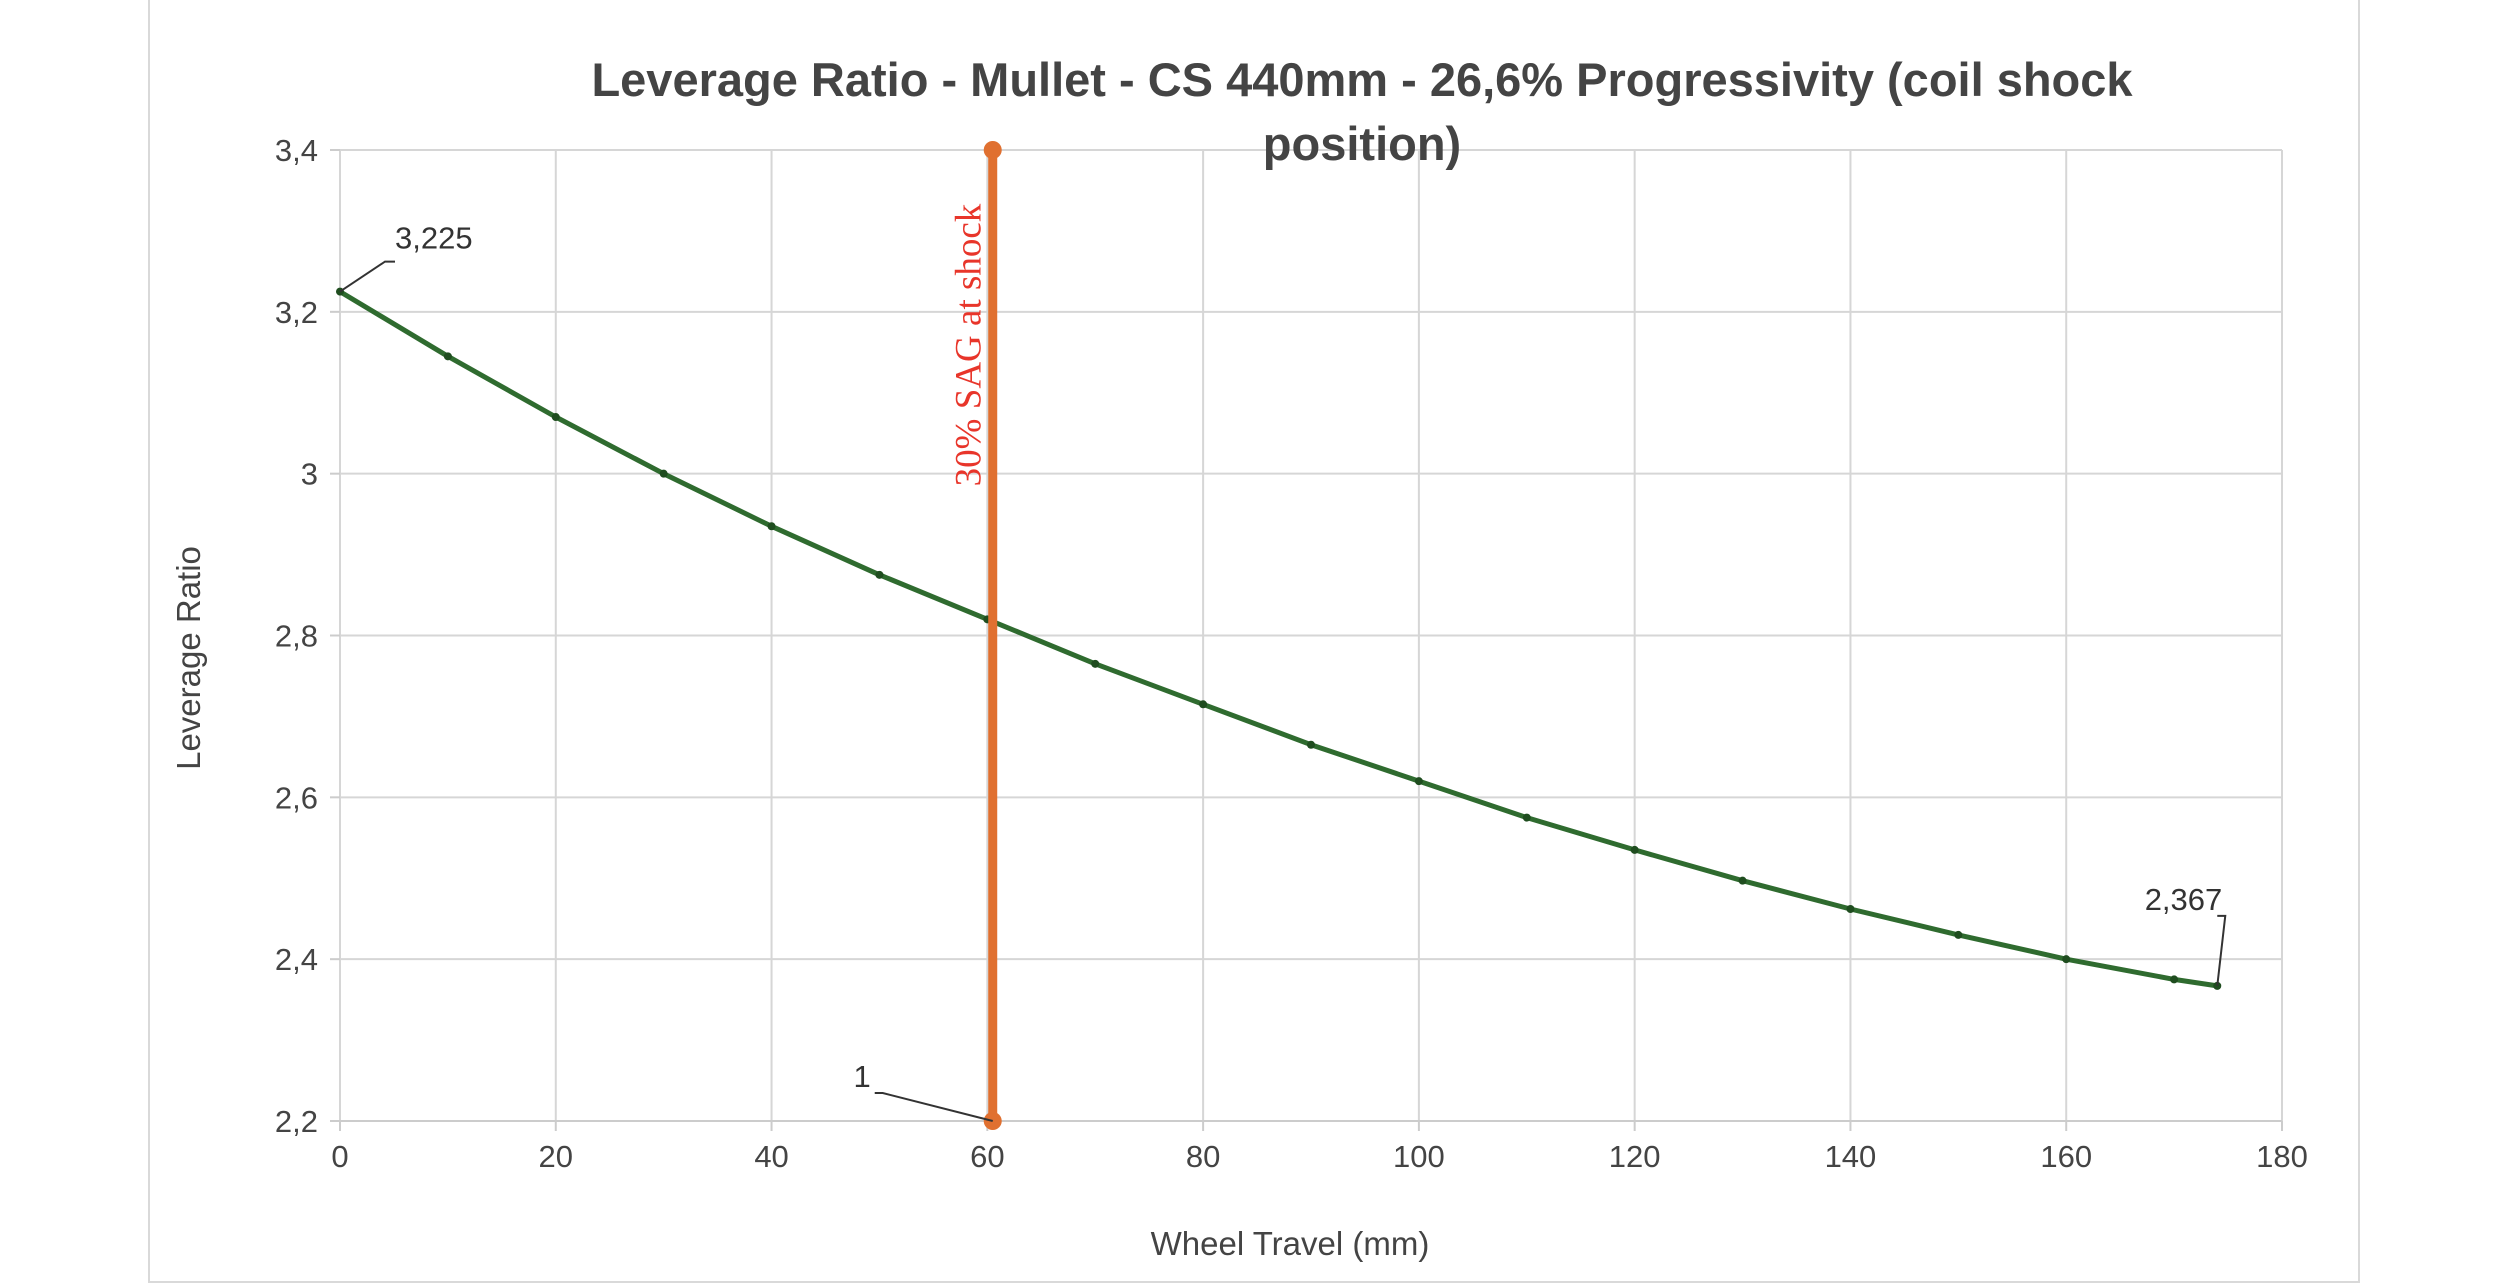 This screenshot has height=1285, width=2500. What do you see at coordinates (1362, 143) in the screenshot?
I see `chart-title-line-2: position)` at bounding box center [1362, 143].